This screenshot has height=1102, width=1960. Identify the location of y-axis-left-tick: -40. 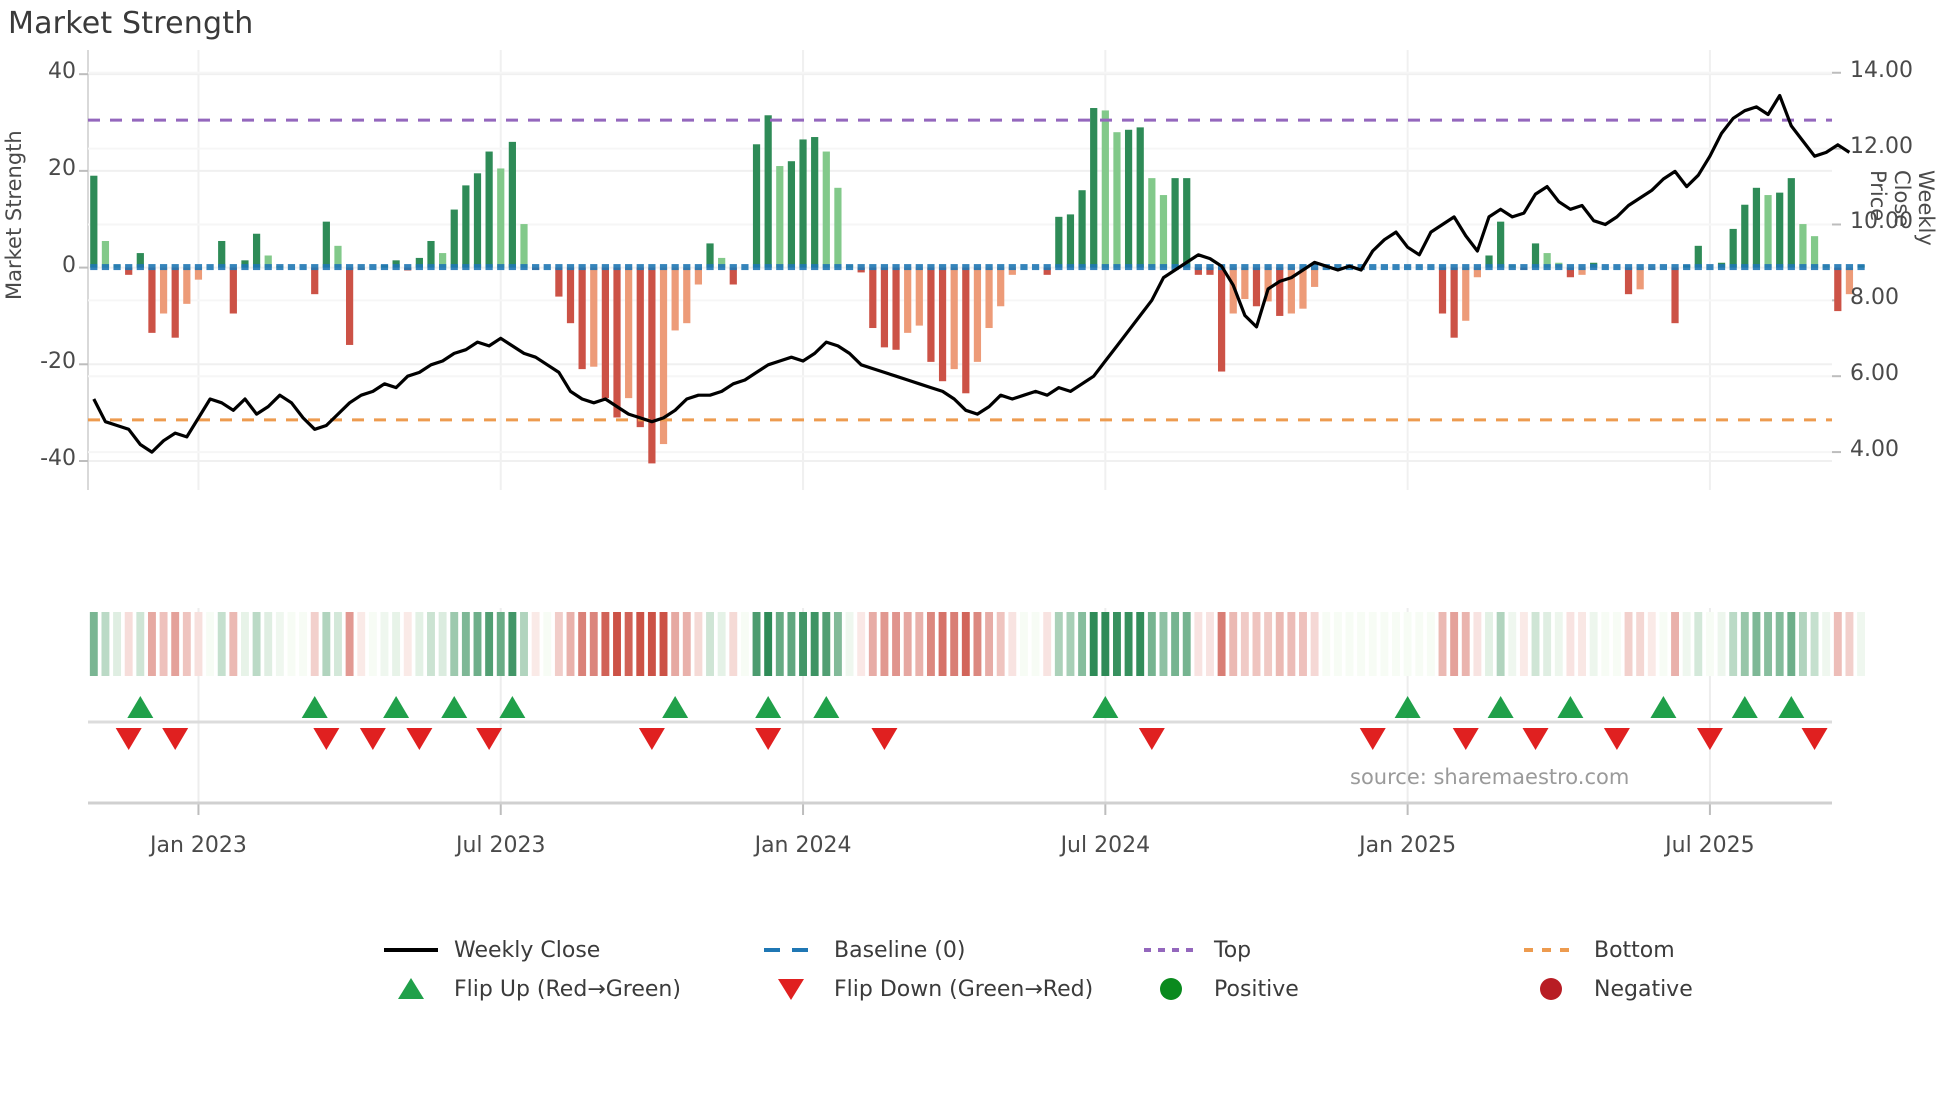
(58, 458).